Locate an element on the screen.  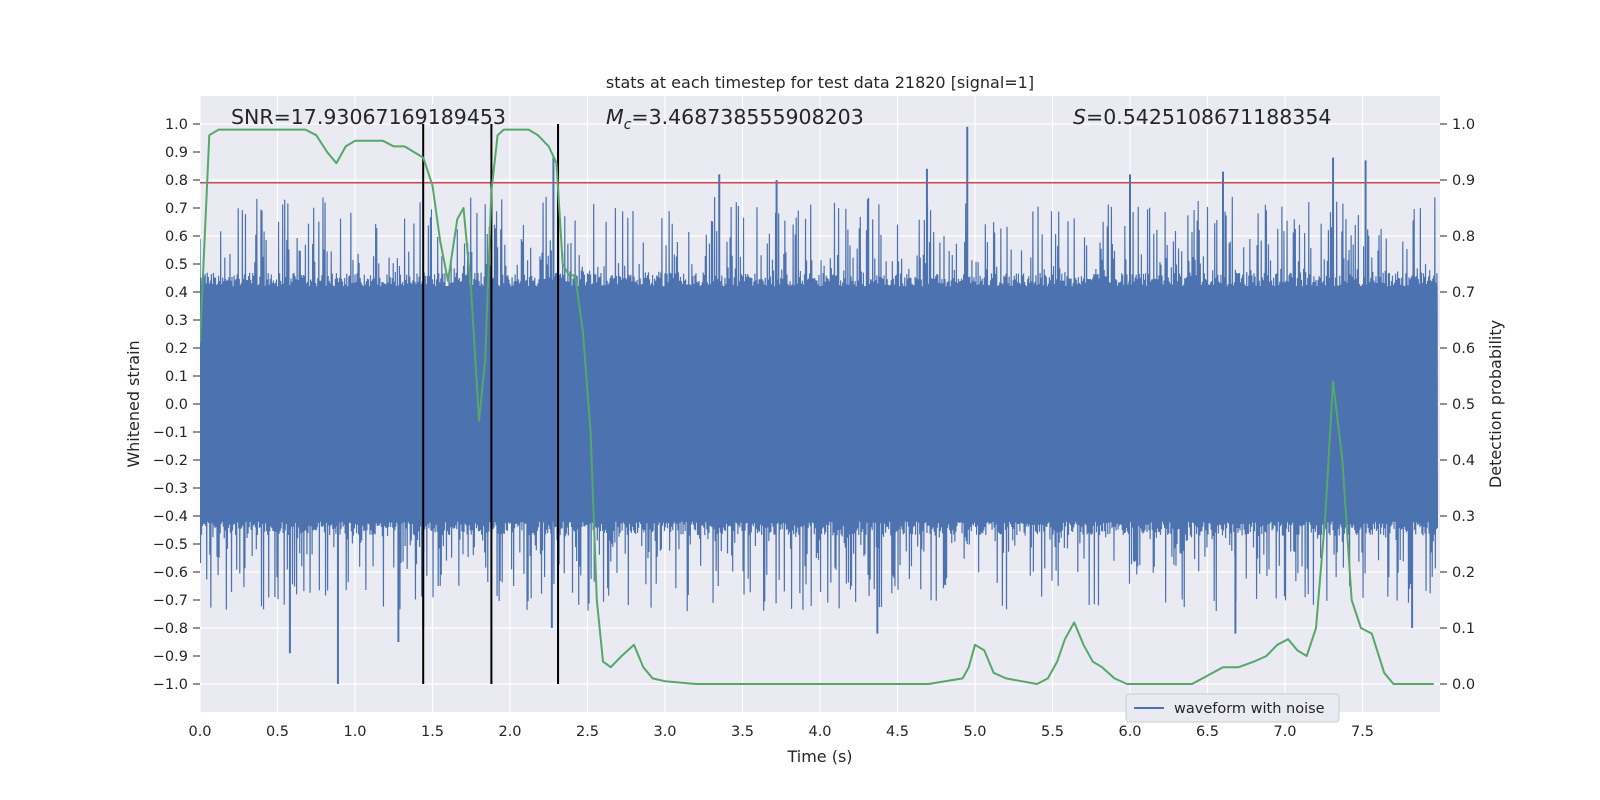
x-tick-label: 7.5 is located at coordinates (1362, 732).